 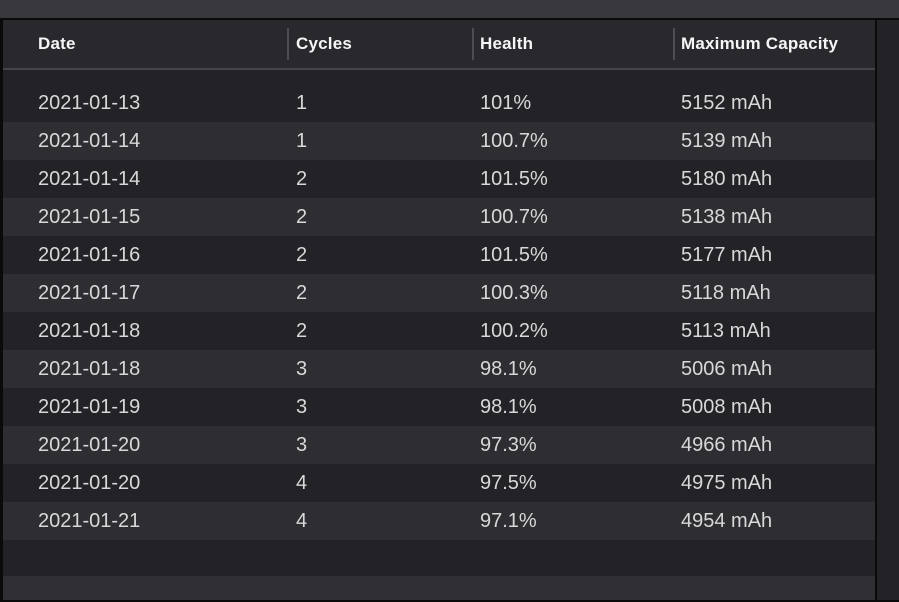 I want to click on table-row: 2021-01-20 3 97.3% 4966 mAh, so click(x=439, y=445).